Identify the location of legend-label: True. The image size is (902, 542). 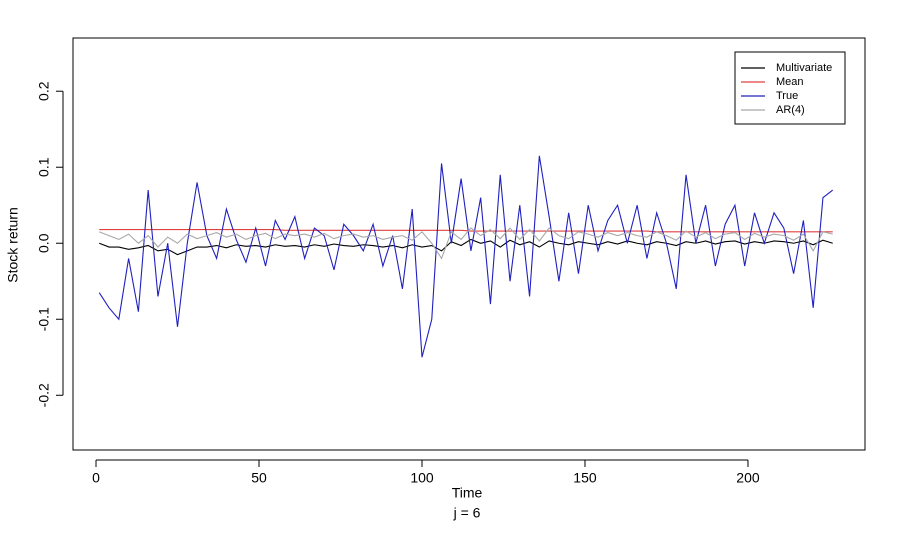
(787, 96).